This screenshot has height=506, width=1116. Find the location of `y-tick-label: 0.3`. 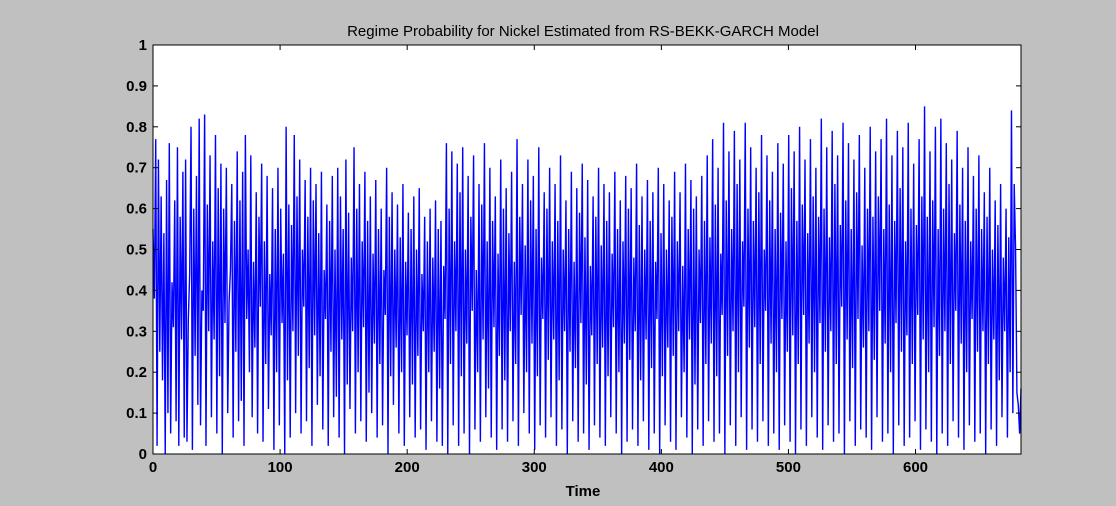

y-tick-label: 0.3 is located at coordinates (136, 331).